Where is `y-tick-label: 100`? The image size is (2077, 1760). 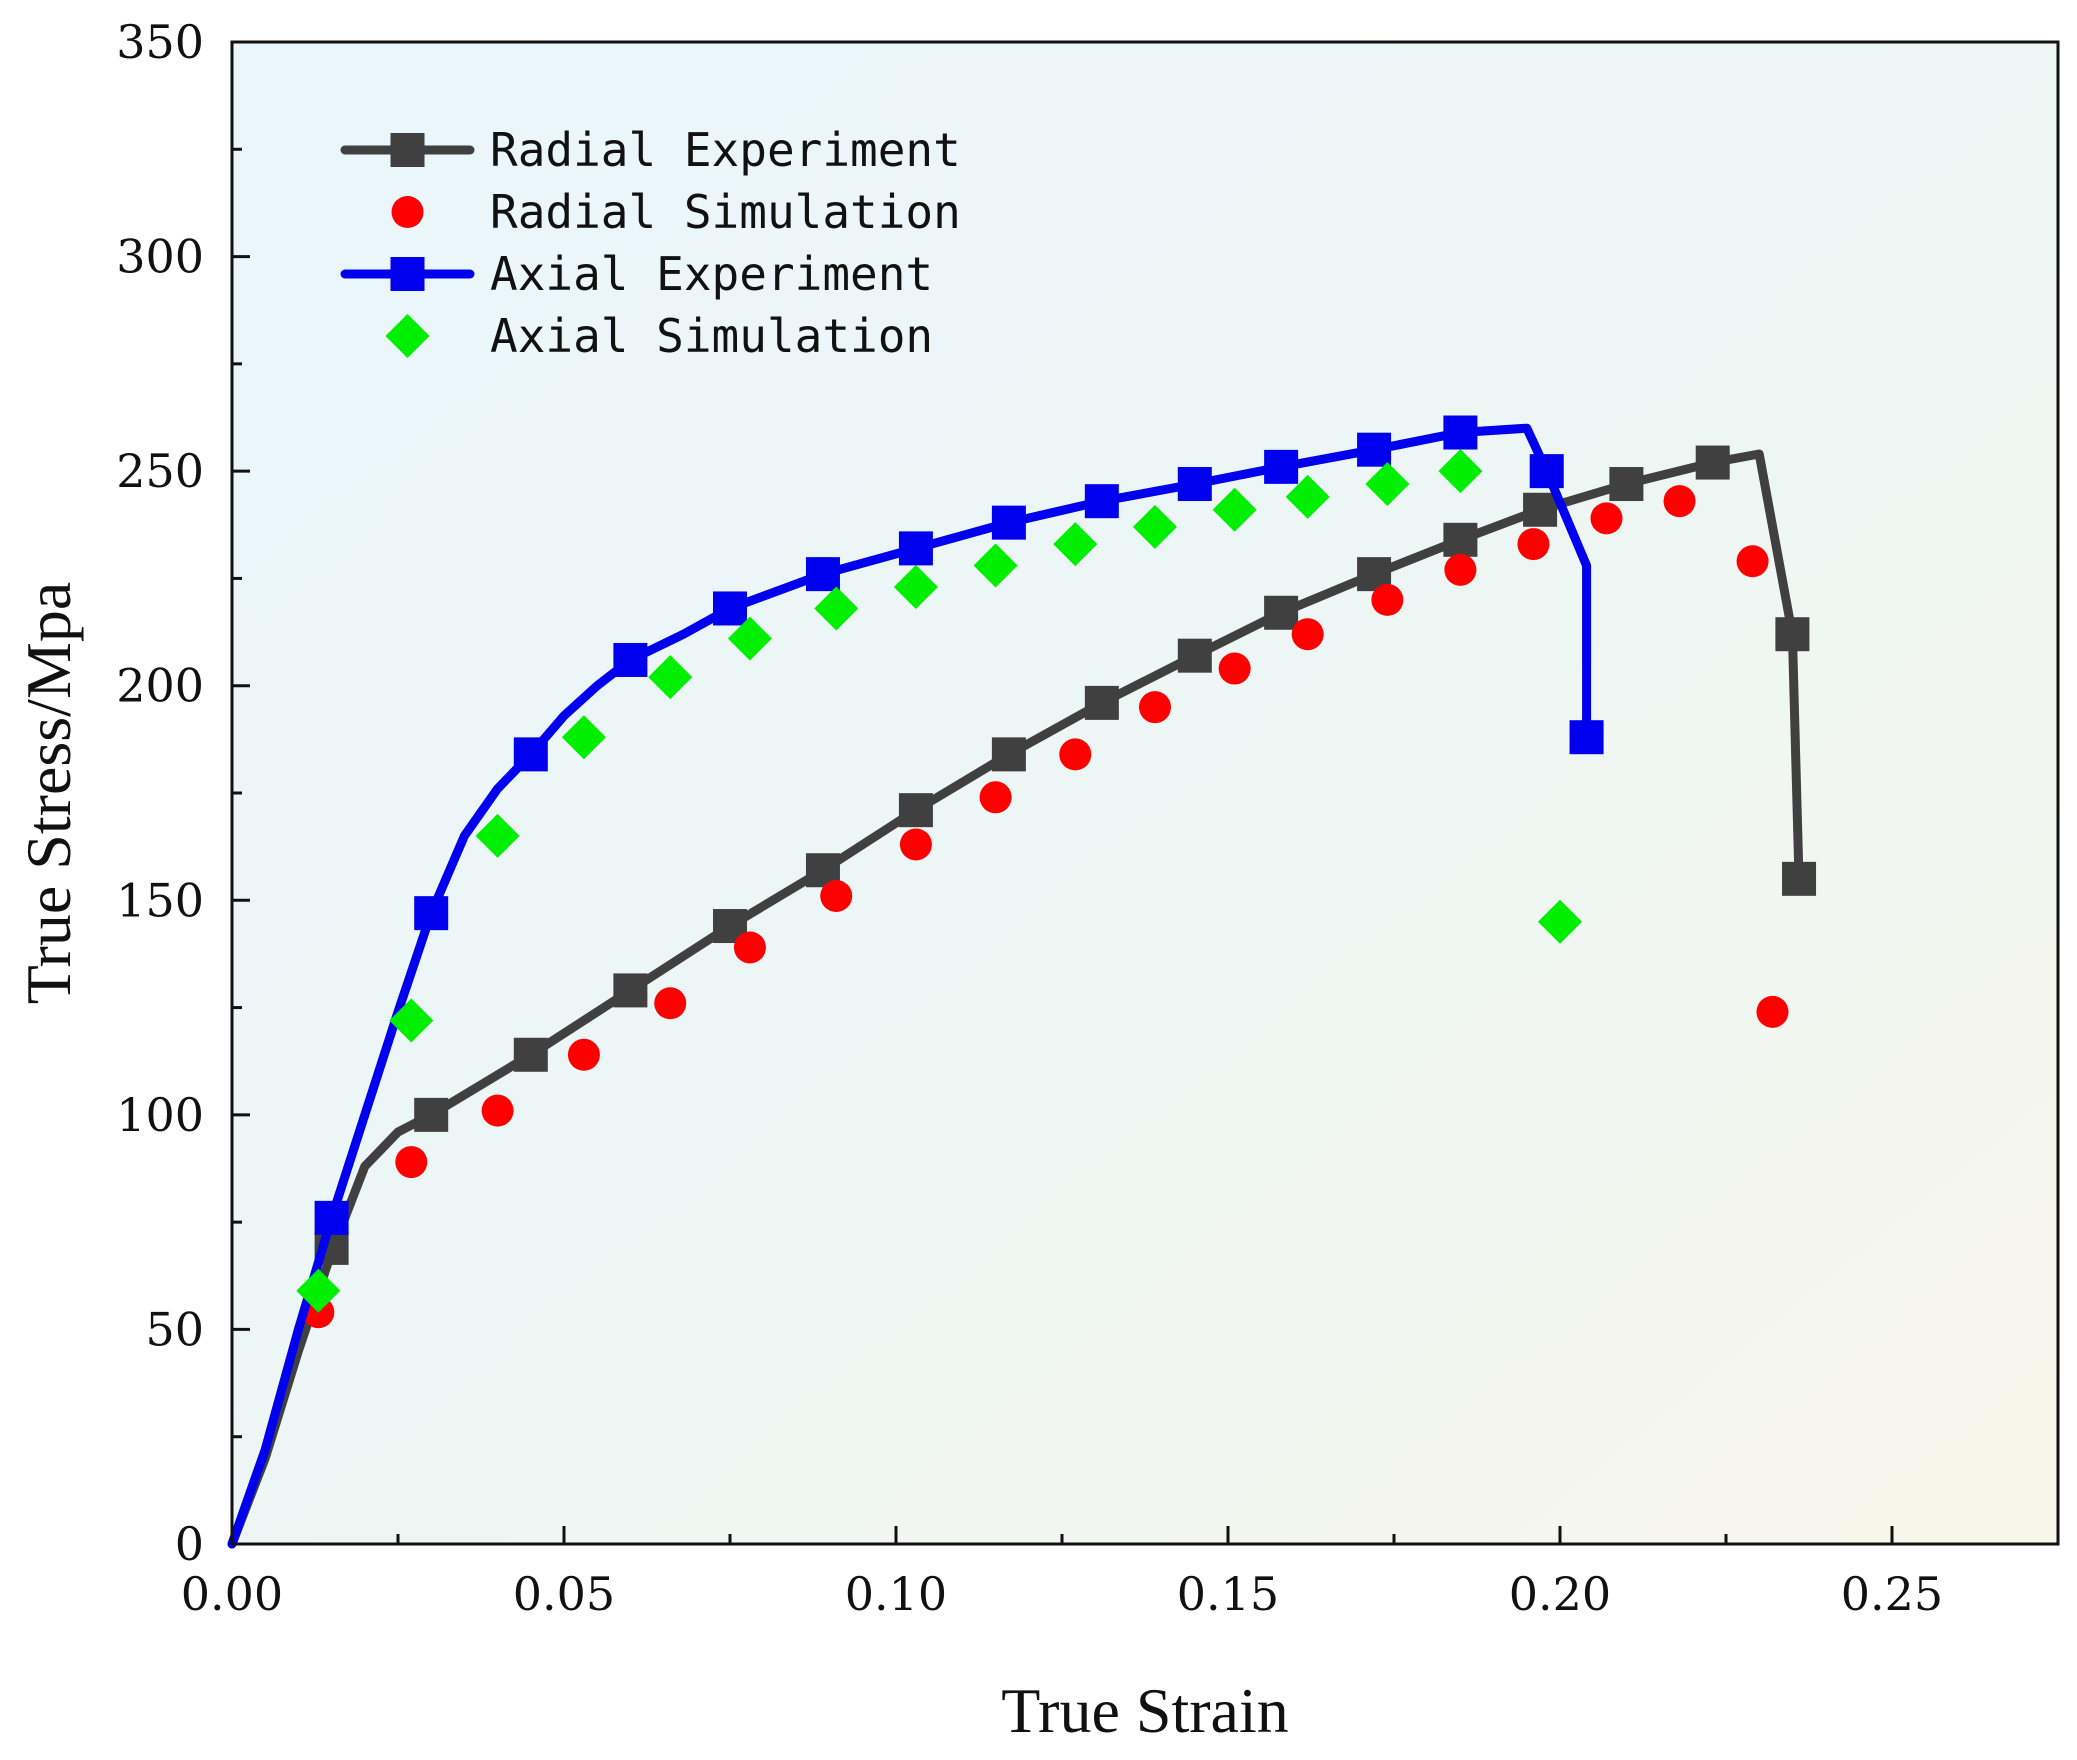 y-tick-label: 100 is located at coordinates (160, 1115).